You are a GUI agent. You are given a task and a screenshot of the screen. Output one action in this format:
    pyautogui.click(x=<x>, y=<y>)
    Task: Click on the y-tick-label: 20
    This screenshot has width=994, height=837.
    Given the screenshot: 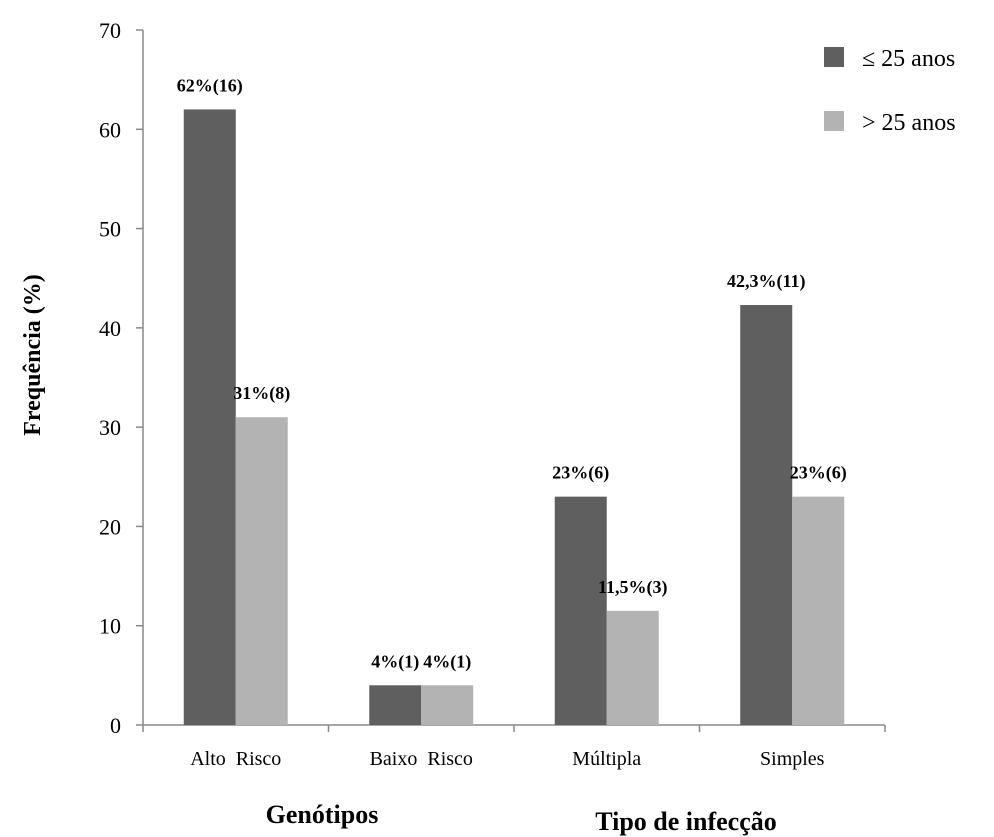 What is the action you would take?
    pyautogui.click(x=110, y=526)
    